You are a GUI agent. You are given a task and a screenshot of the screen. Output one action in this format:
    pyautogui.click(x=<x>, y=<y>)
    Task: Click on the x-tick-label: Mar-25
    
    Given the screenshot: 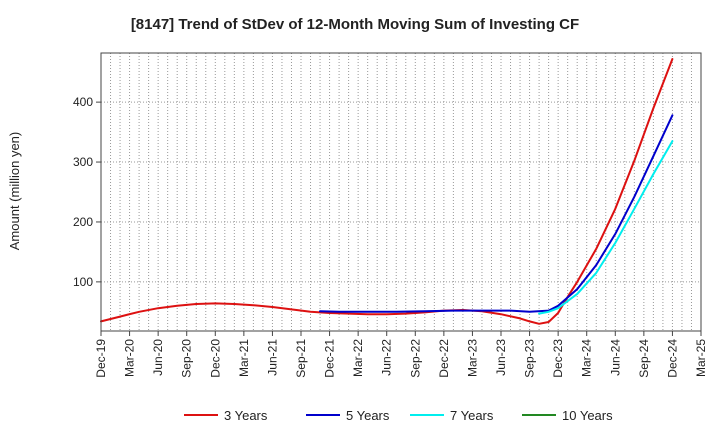 What is the action you would take?
    pyautogui.click(x=701, y=358)
    